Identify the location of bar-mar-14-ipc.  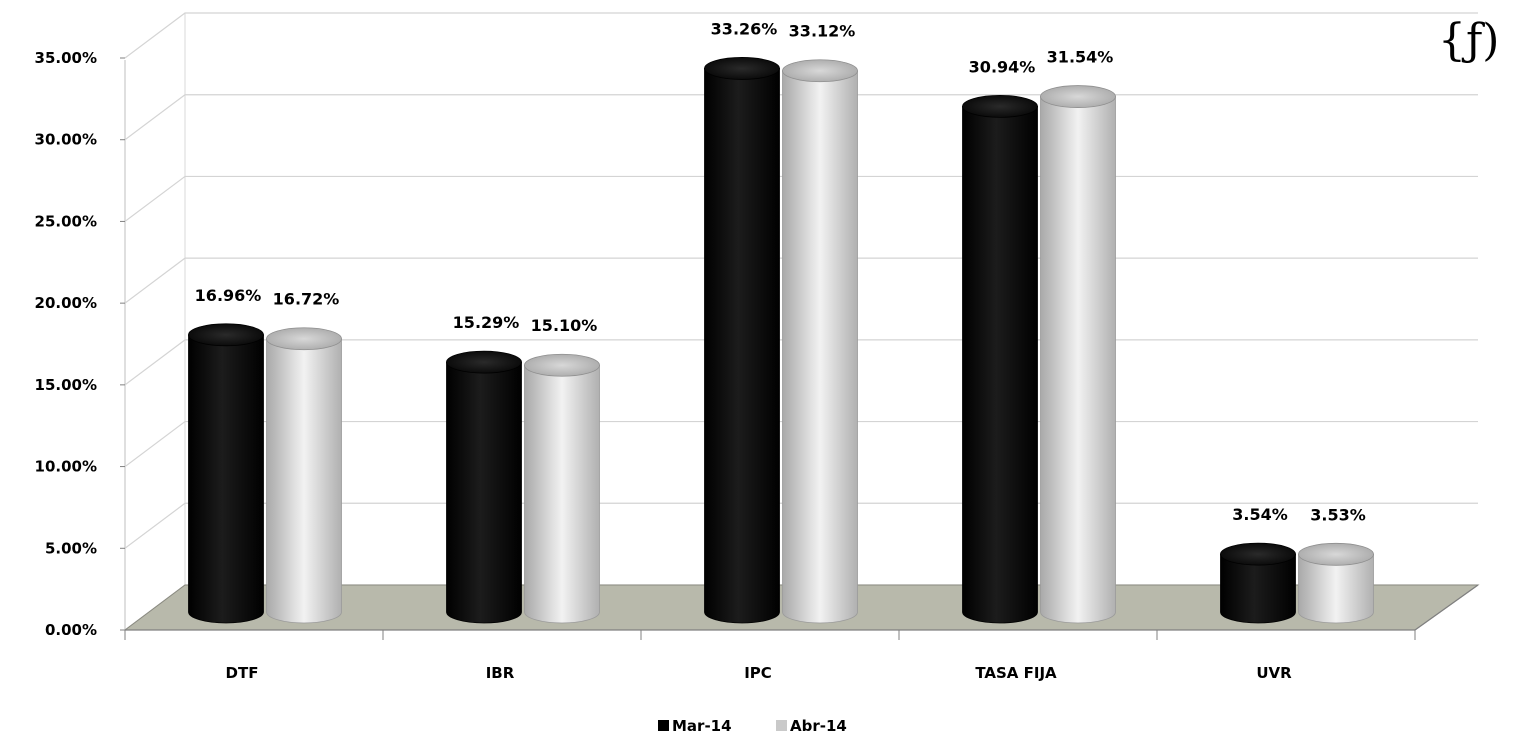
(742, 340).